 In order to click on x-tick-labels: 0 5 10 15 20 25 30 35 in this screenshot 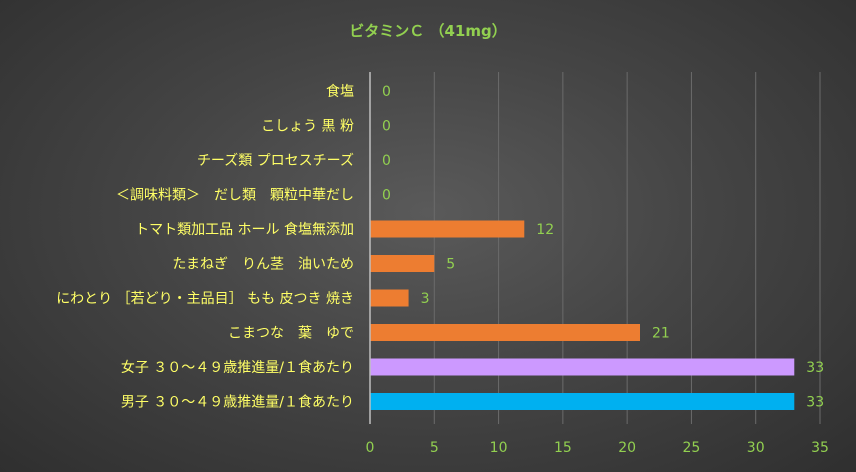, I will do `click(597, 448)`.